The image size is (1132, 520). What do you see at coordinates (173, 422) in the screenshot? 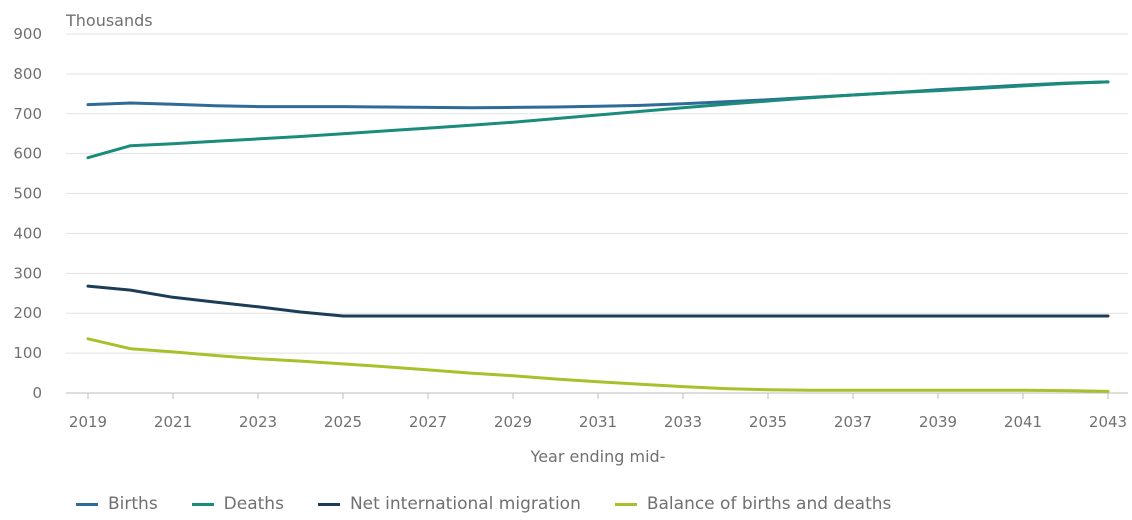
I see `x-tick-label: 2021` at bounding box center [173, 422].